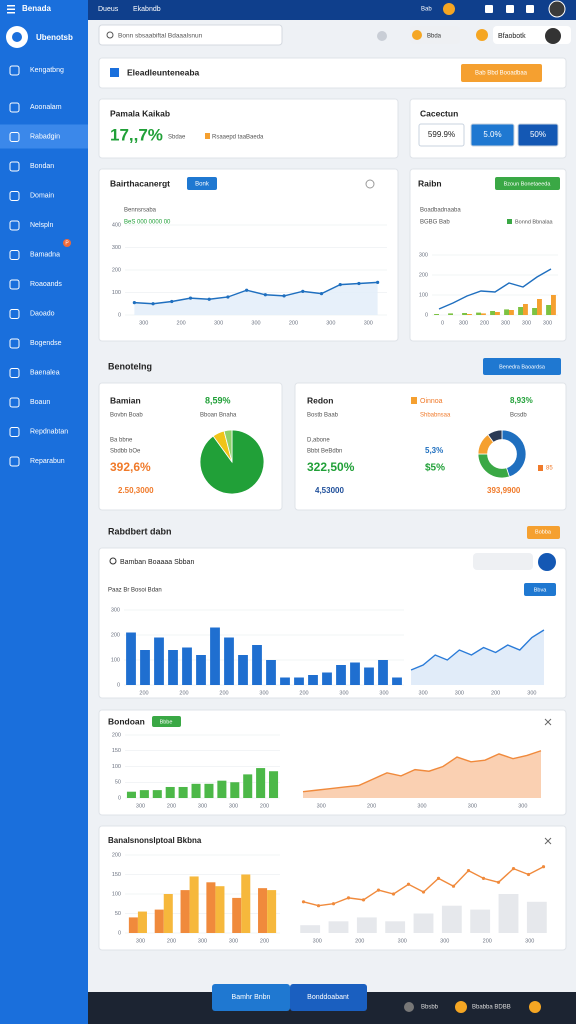 This screenshot has height=1024, width=576. I want to click on label: Rabdbert dabn, so click(140, 531).